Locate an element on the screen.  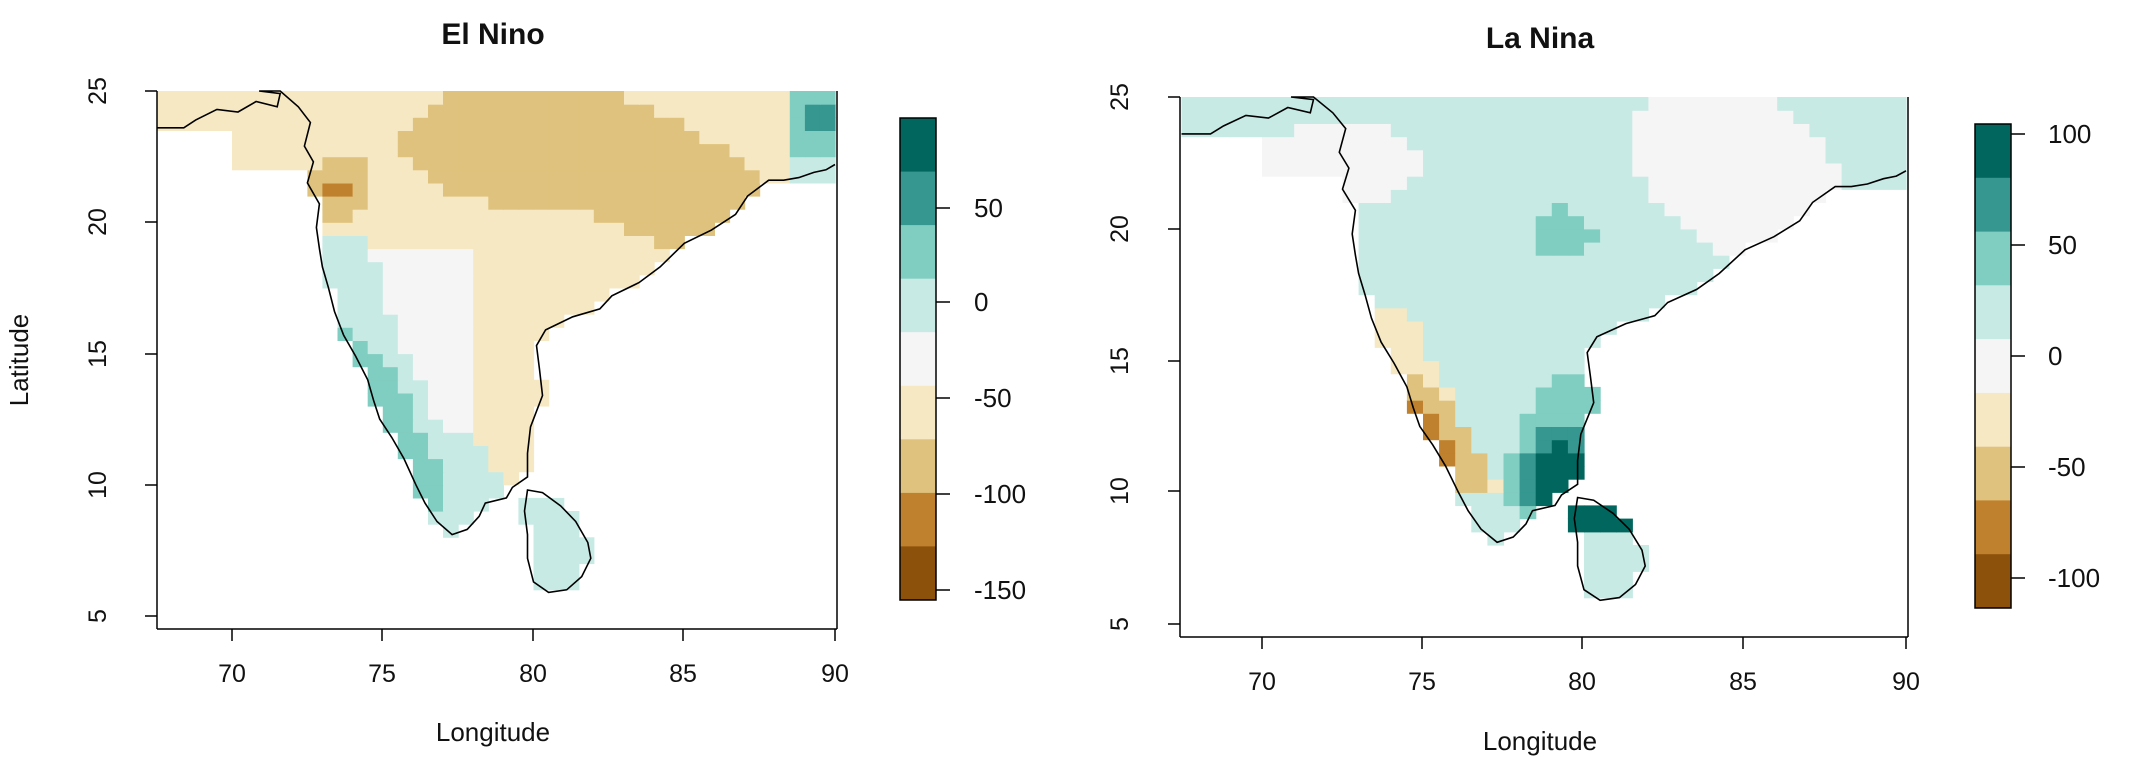
colorbar-label: -50 is located at coordinates (2067, 467).